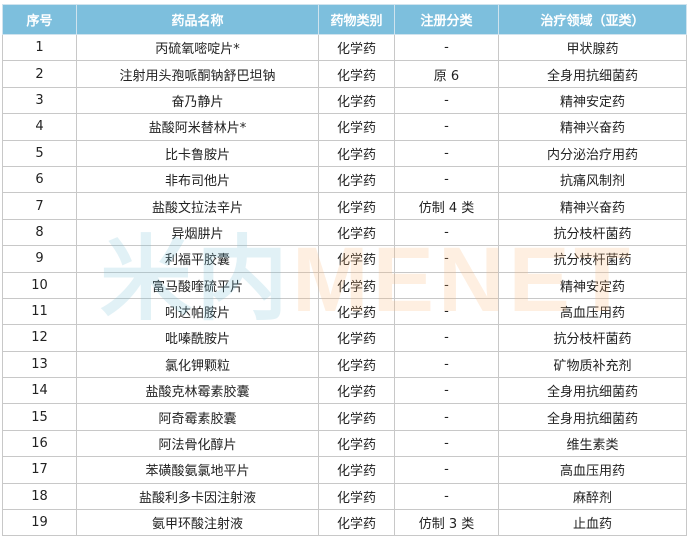  Describe the element at coordinates (197, 523) in the screenshot. I see `cell-drug-name: 氨甲环酸注射液` at that location.